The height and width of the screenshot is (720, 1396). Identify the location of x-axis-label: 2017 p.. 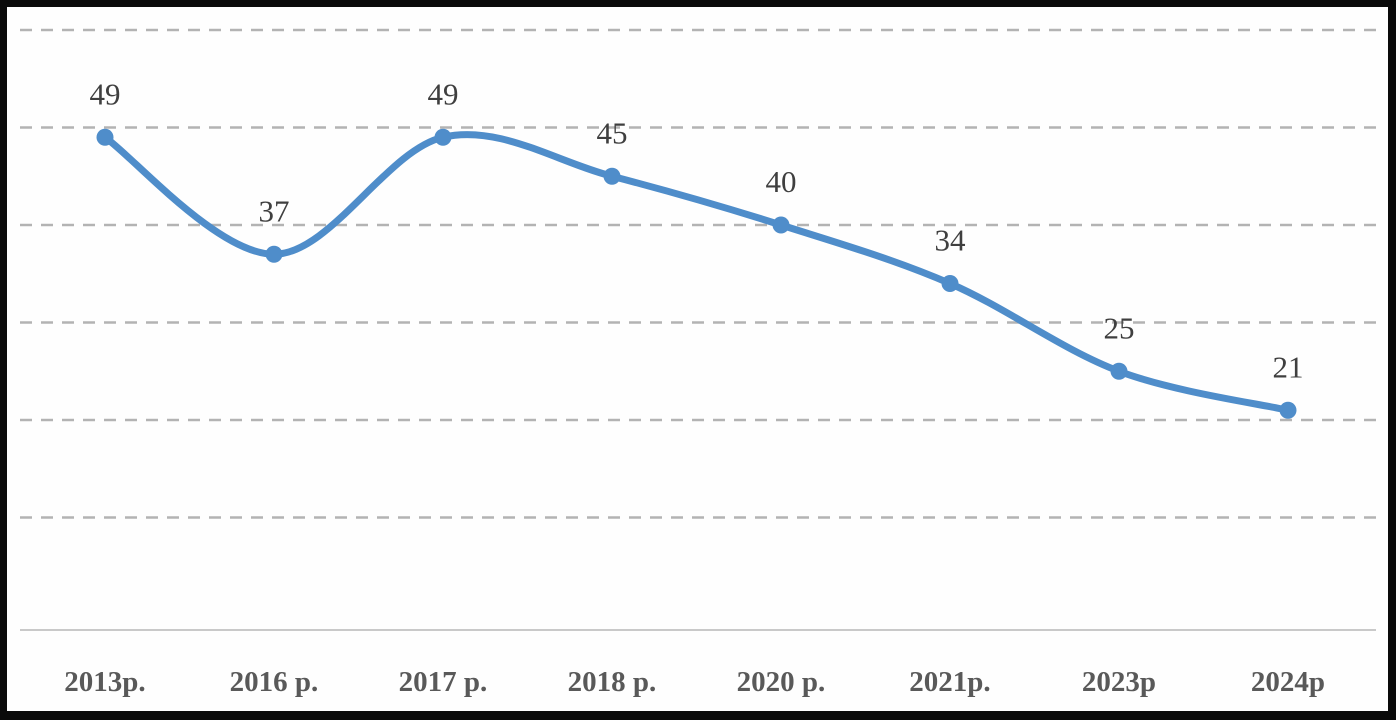
(443, 682).